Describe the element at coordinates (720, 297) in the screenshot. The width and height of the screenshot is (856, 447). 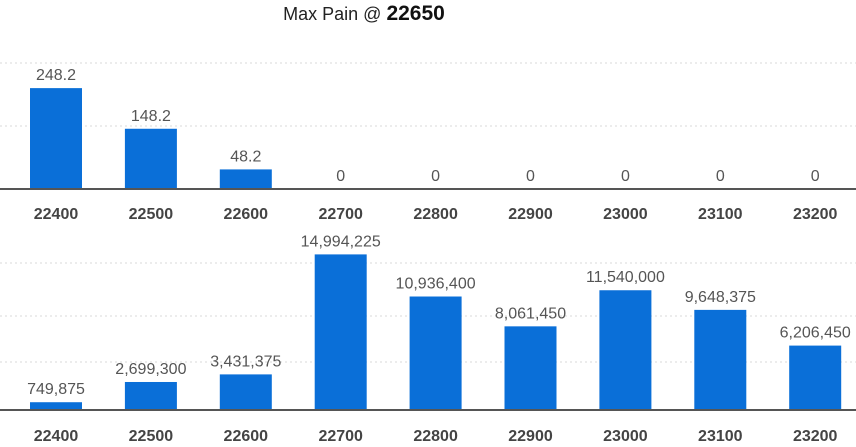
I see `bottom-chart-value-label-23100: 9,648,375` at that location.